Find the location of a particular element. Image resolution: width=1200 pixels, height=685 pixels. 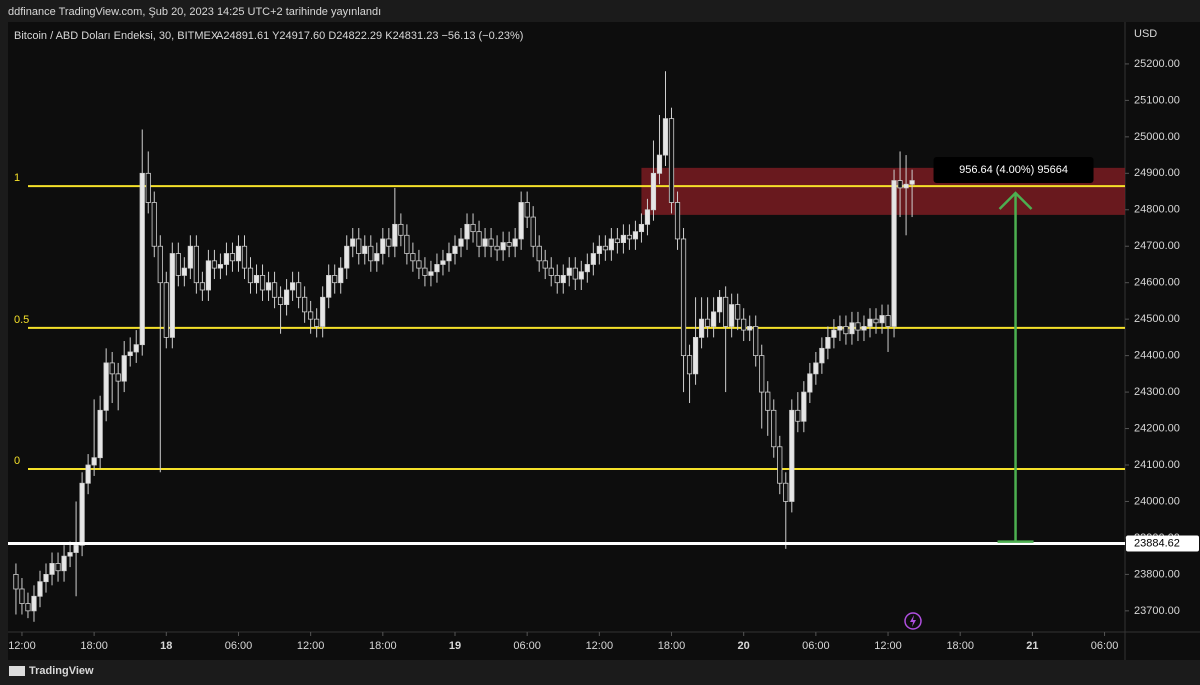

fib-label: 0.5 is located at coordinates (21, 320).